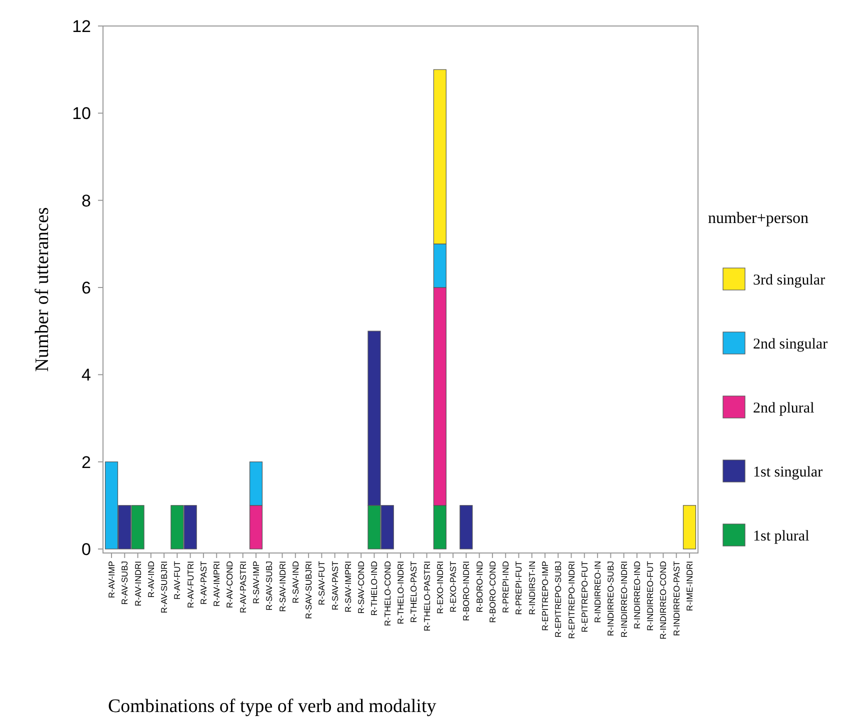  Describe the element at coordinates (164, 587) in the screenshot. I see `x-tick-label: R-AV-SUBJRI` at that location.